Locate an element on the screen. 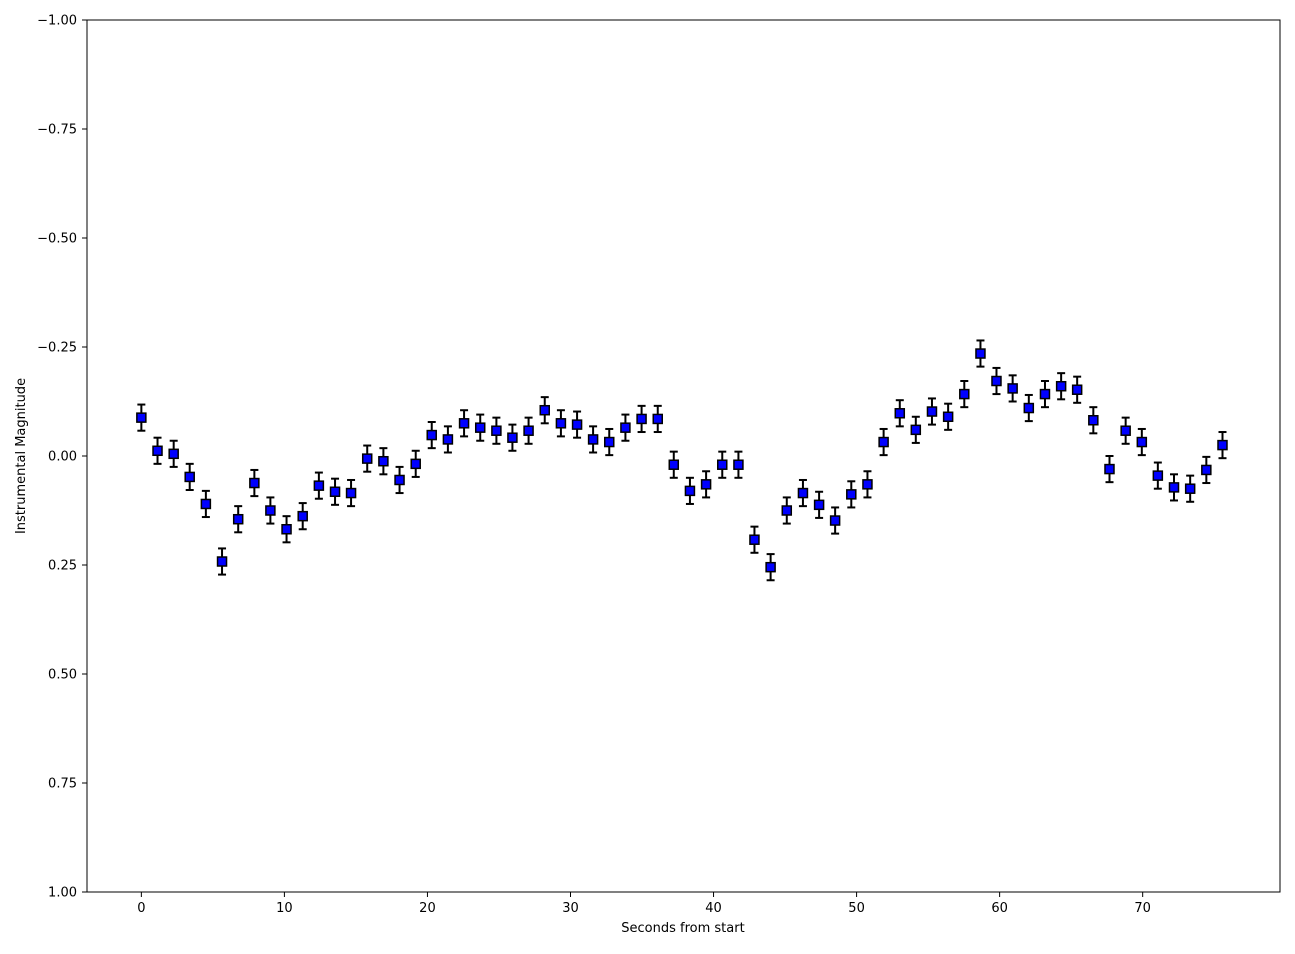  y-tick-label: −0.50 is located at coordinates (57, 239).